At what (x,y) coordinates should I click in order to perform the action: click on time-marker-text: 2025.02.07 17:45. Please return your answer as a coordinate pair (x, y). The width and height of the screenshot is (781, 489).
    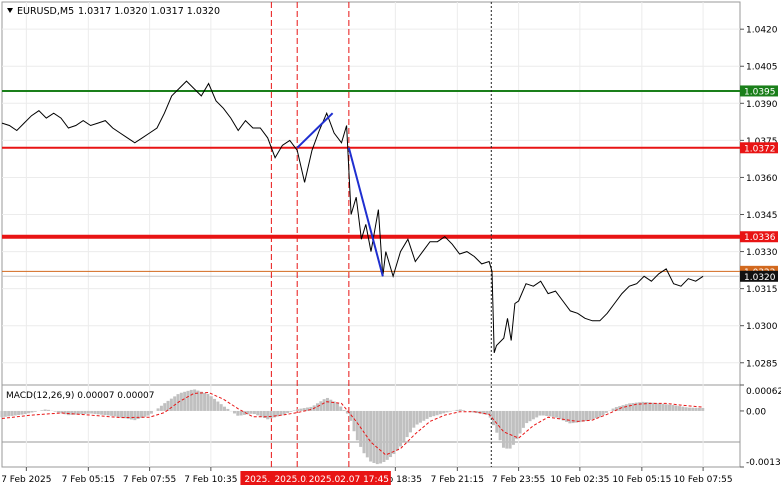
    Looking at the image, I should click on (349, 480).